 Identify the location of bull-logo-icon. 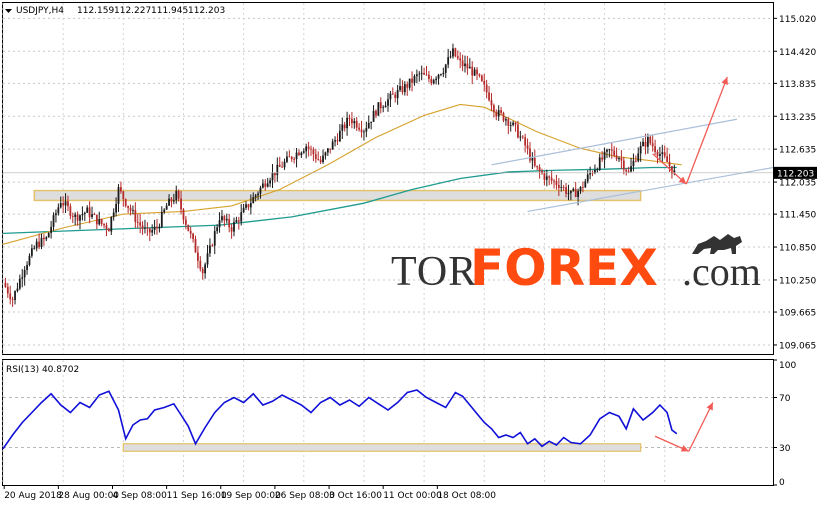
(717, 244).